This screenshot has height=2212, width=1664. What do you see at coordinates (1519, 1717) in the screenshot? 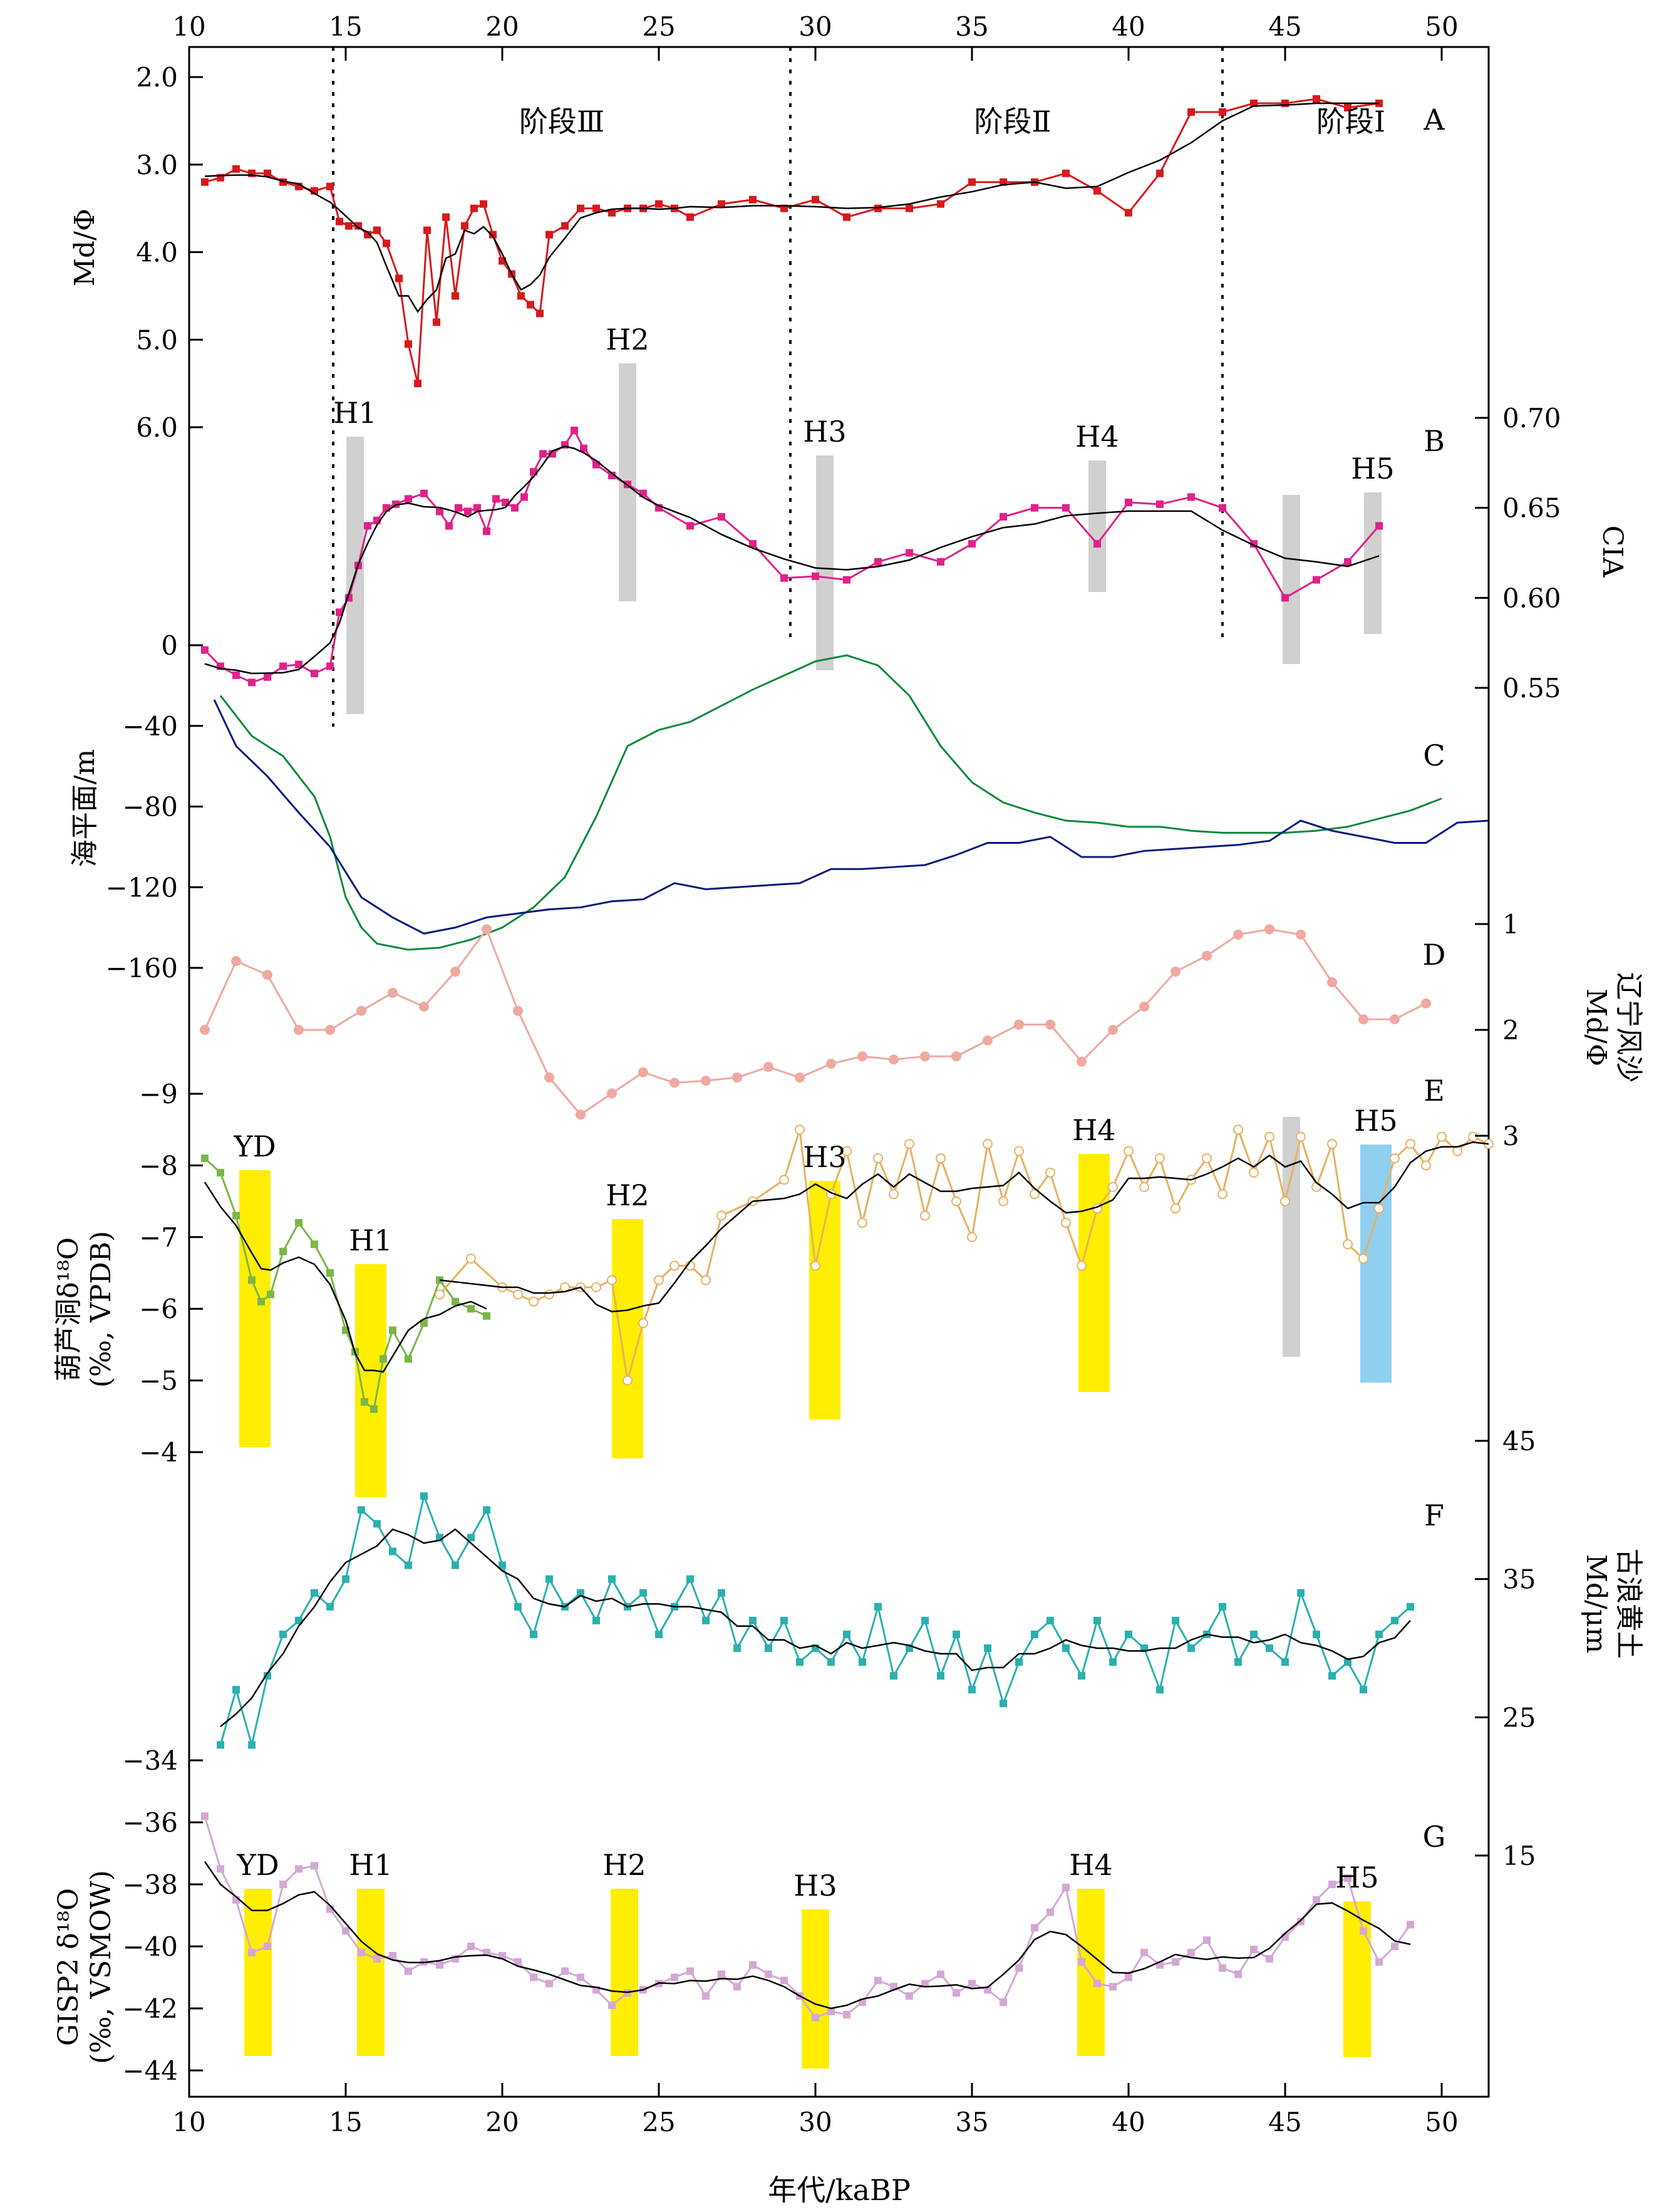
I see `y-tick-label-F: 25` at bounding box center [1519, 1717].